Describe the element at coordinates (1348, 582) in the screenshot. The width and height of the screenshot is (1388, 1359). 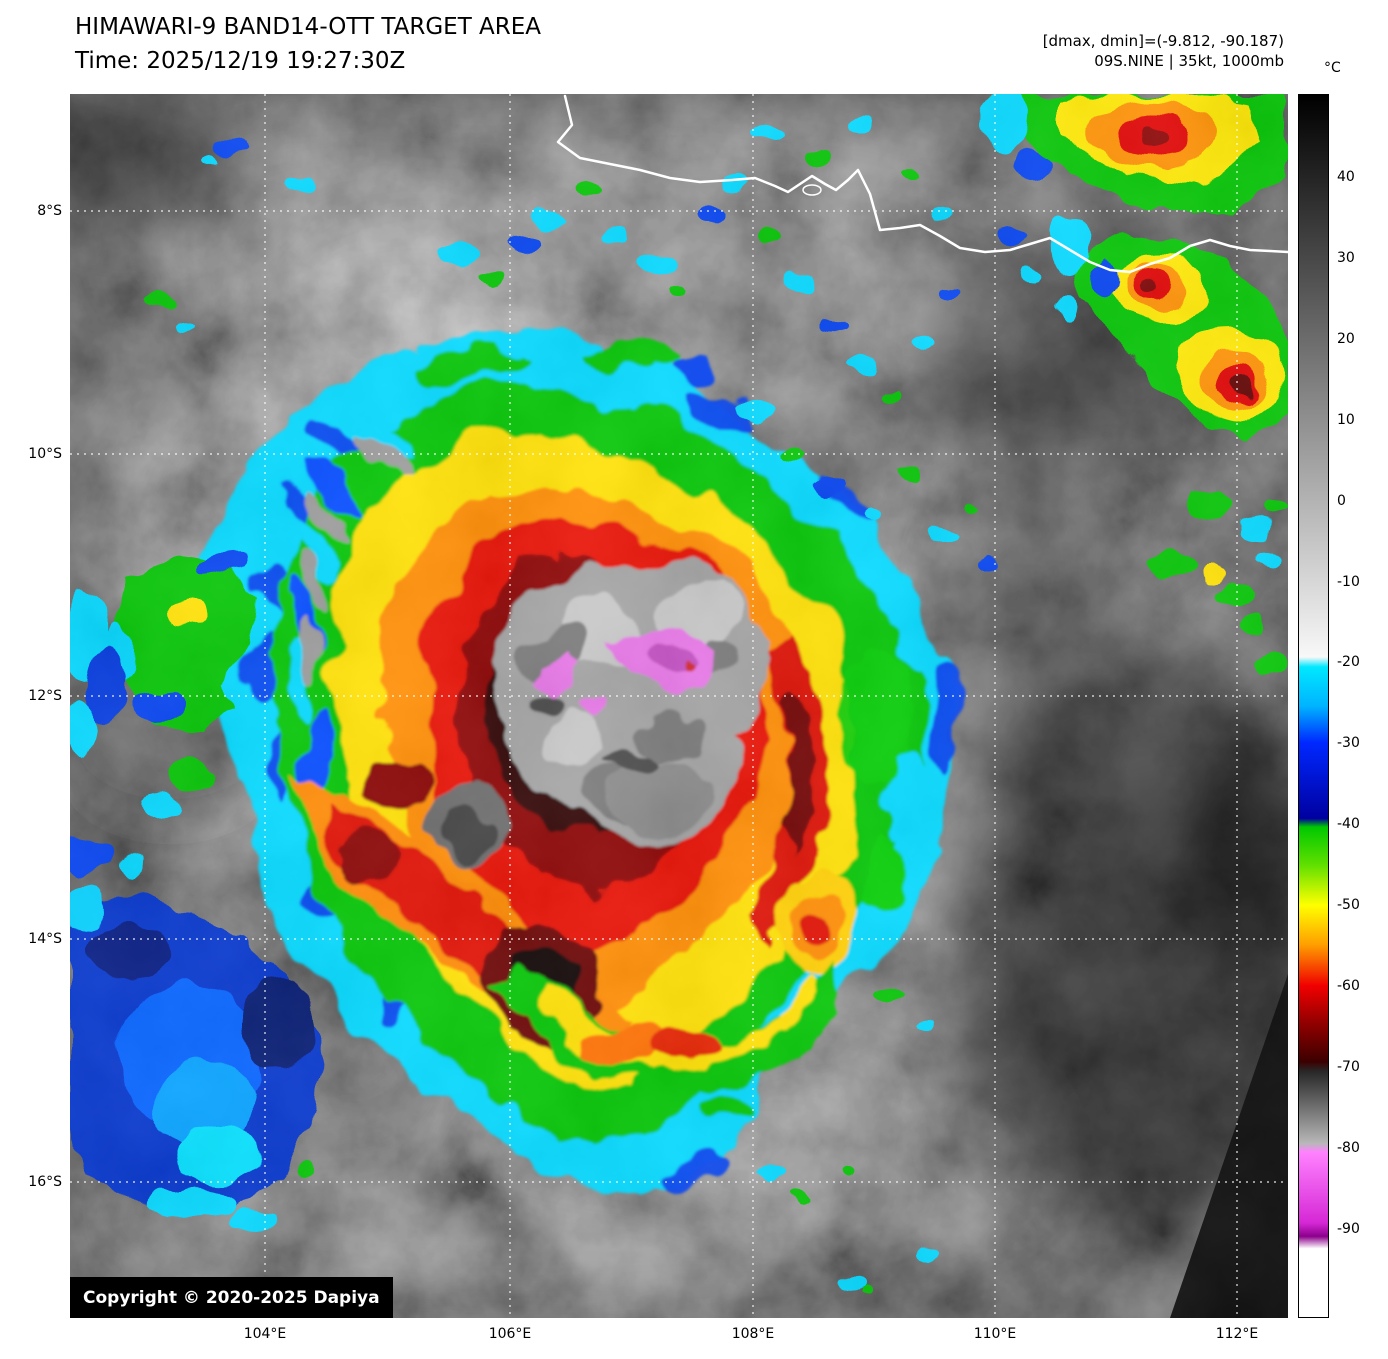
I see `colorbar-tick: -10` at that location.